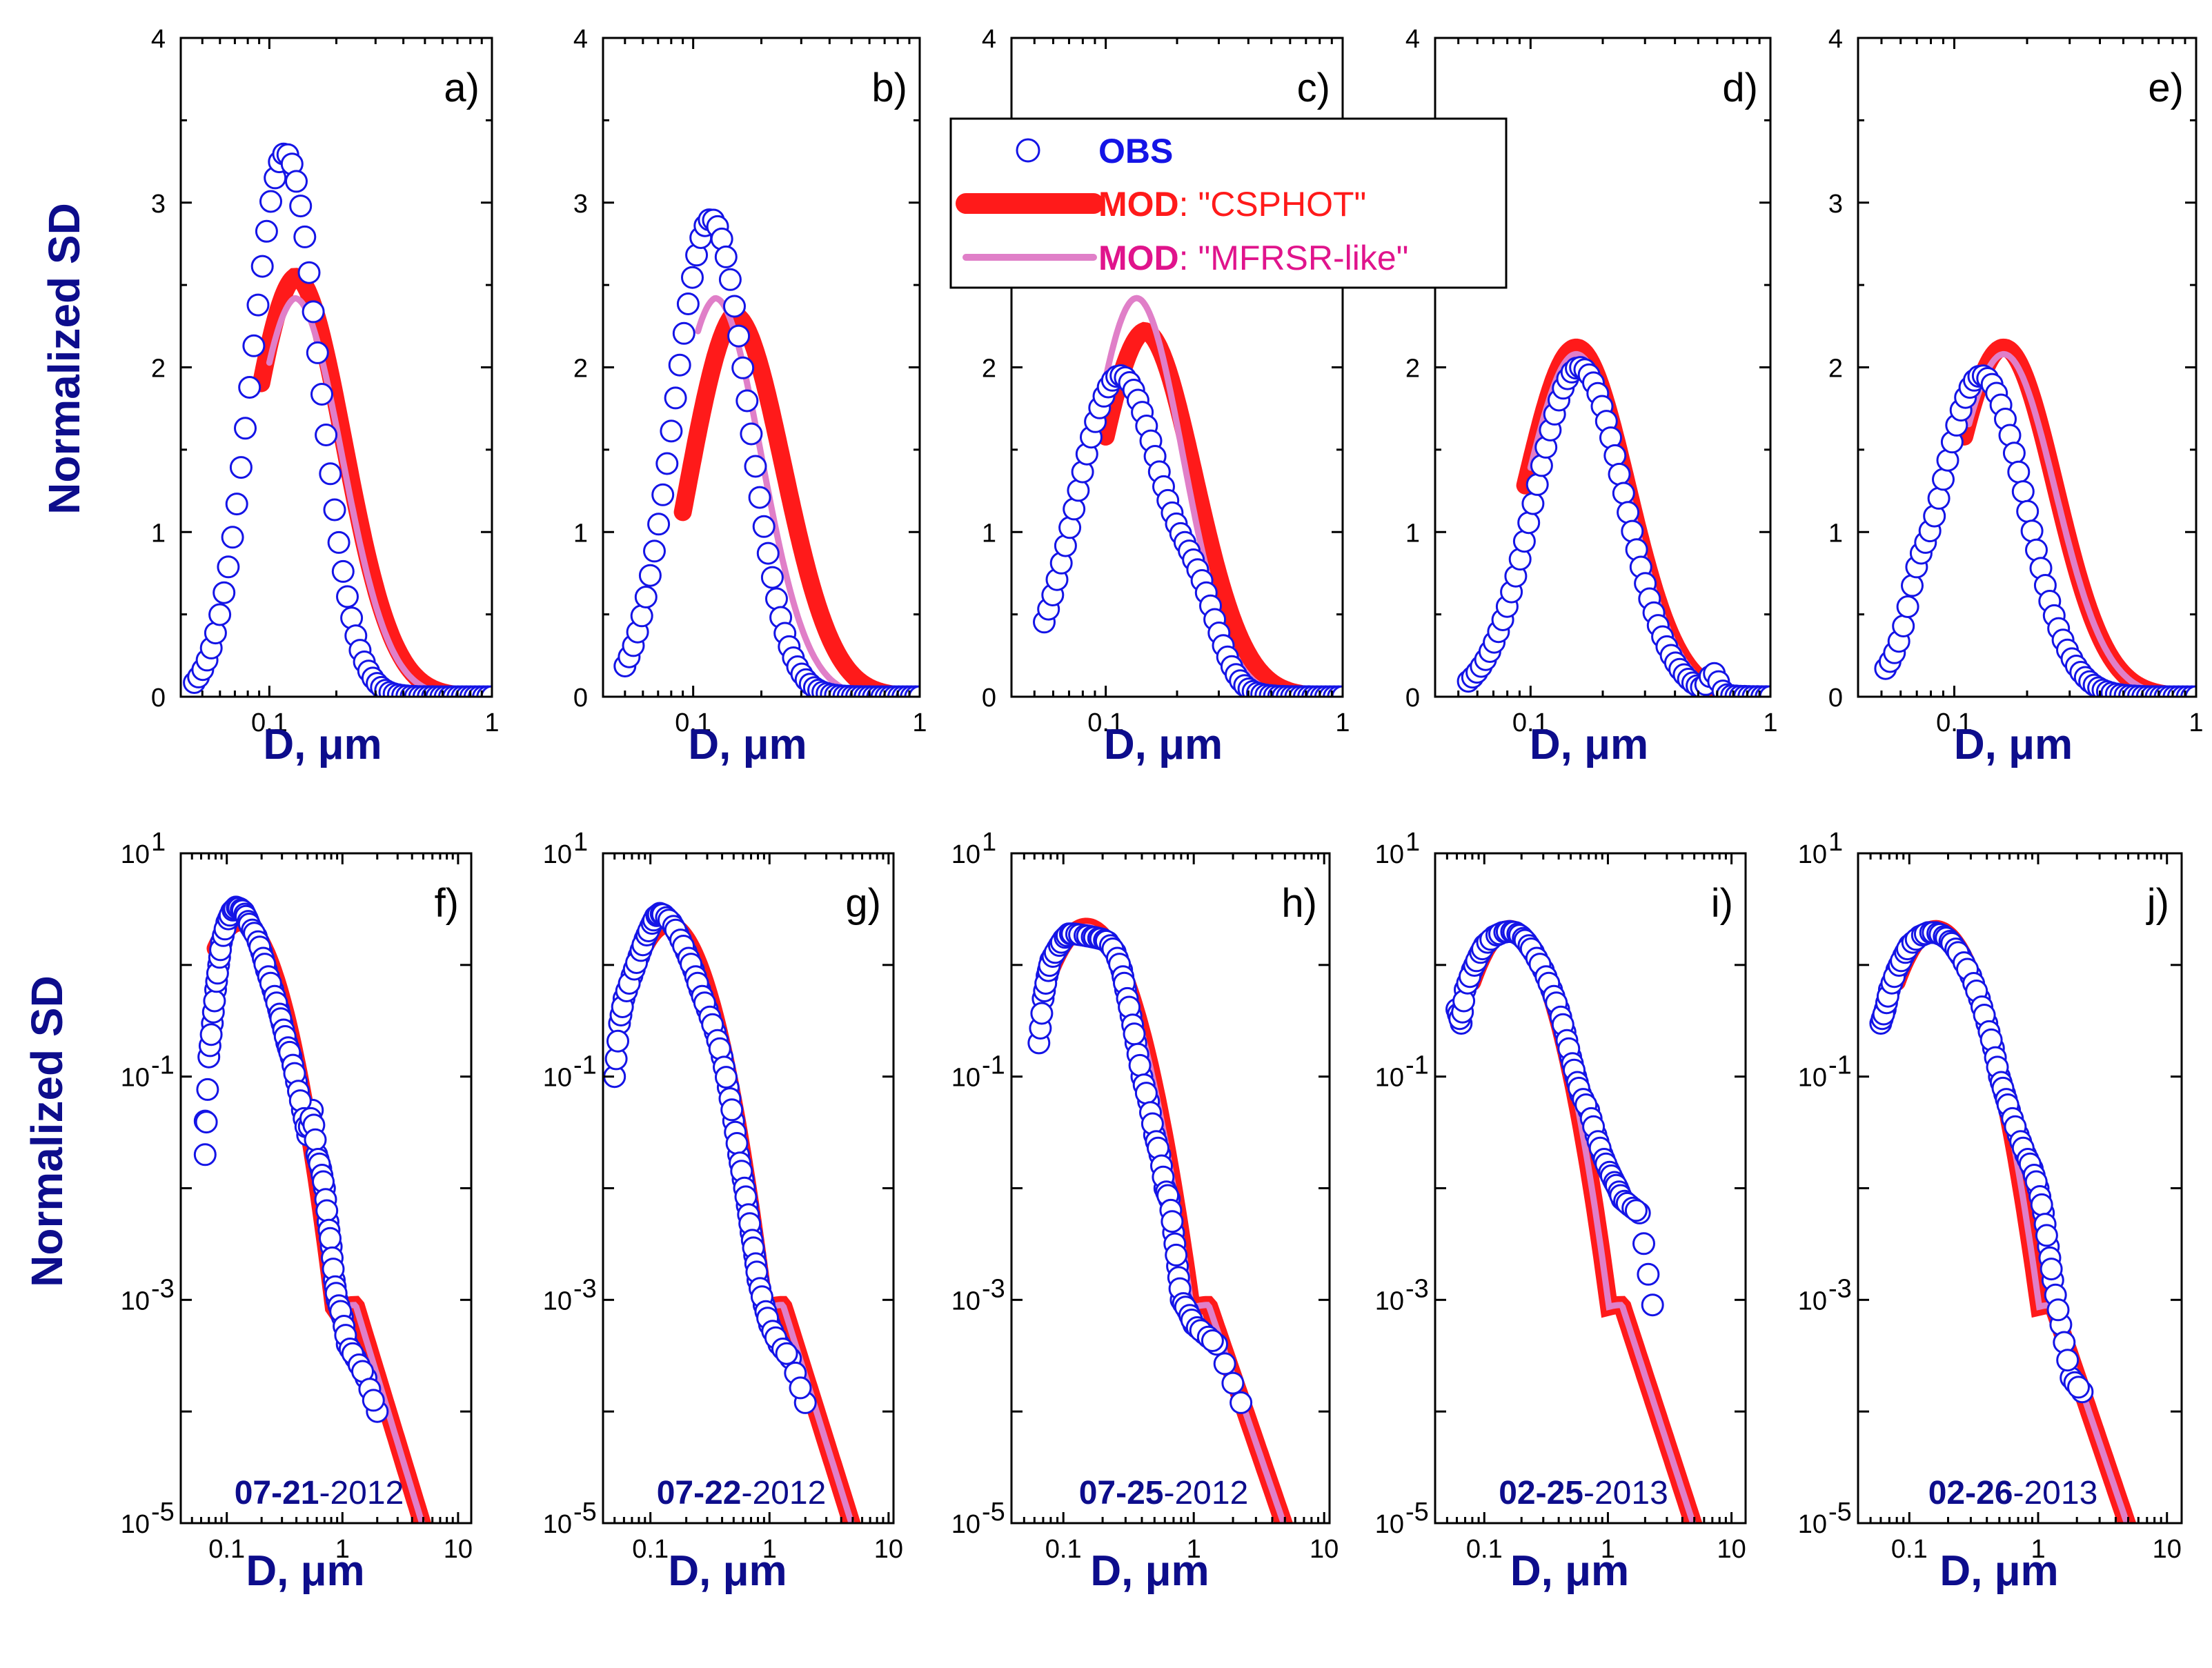 Image resolution: width=2212 pixels, height=1668 pixels. I want to click on legend-csphot-prefix: MOD, so click(1139, 204).